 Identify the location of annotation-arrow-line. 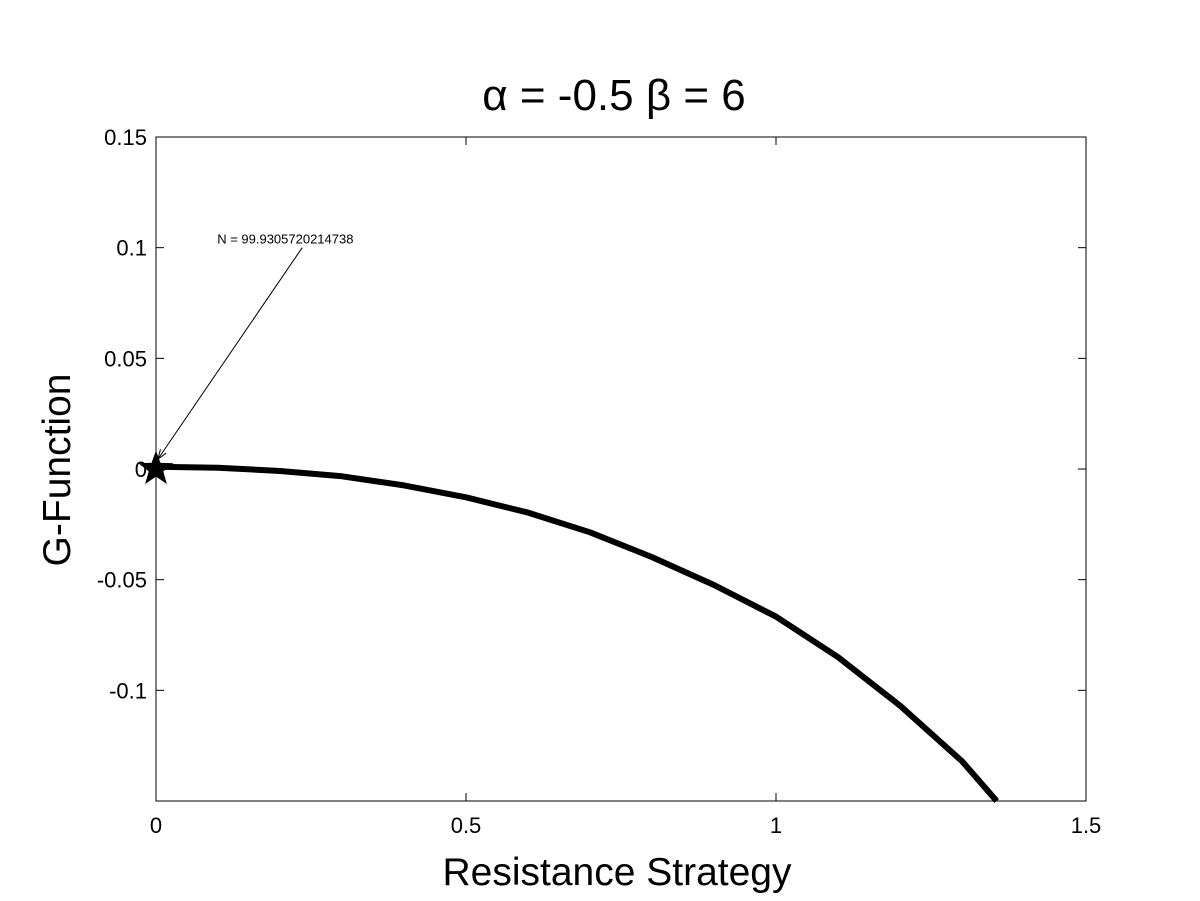
(230, 353).